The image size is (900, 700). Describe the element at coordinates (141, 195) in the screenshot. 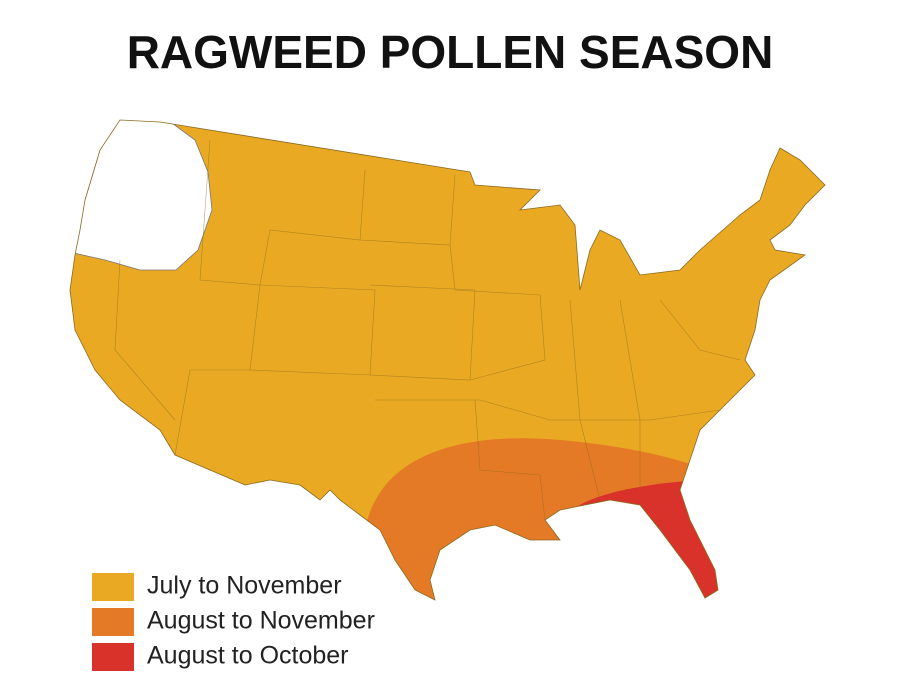

I see `no-season-area` at that location.